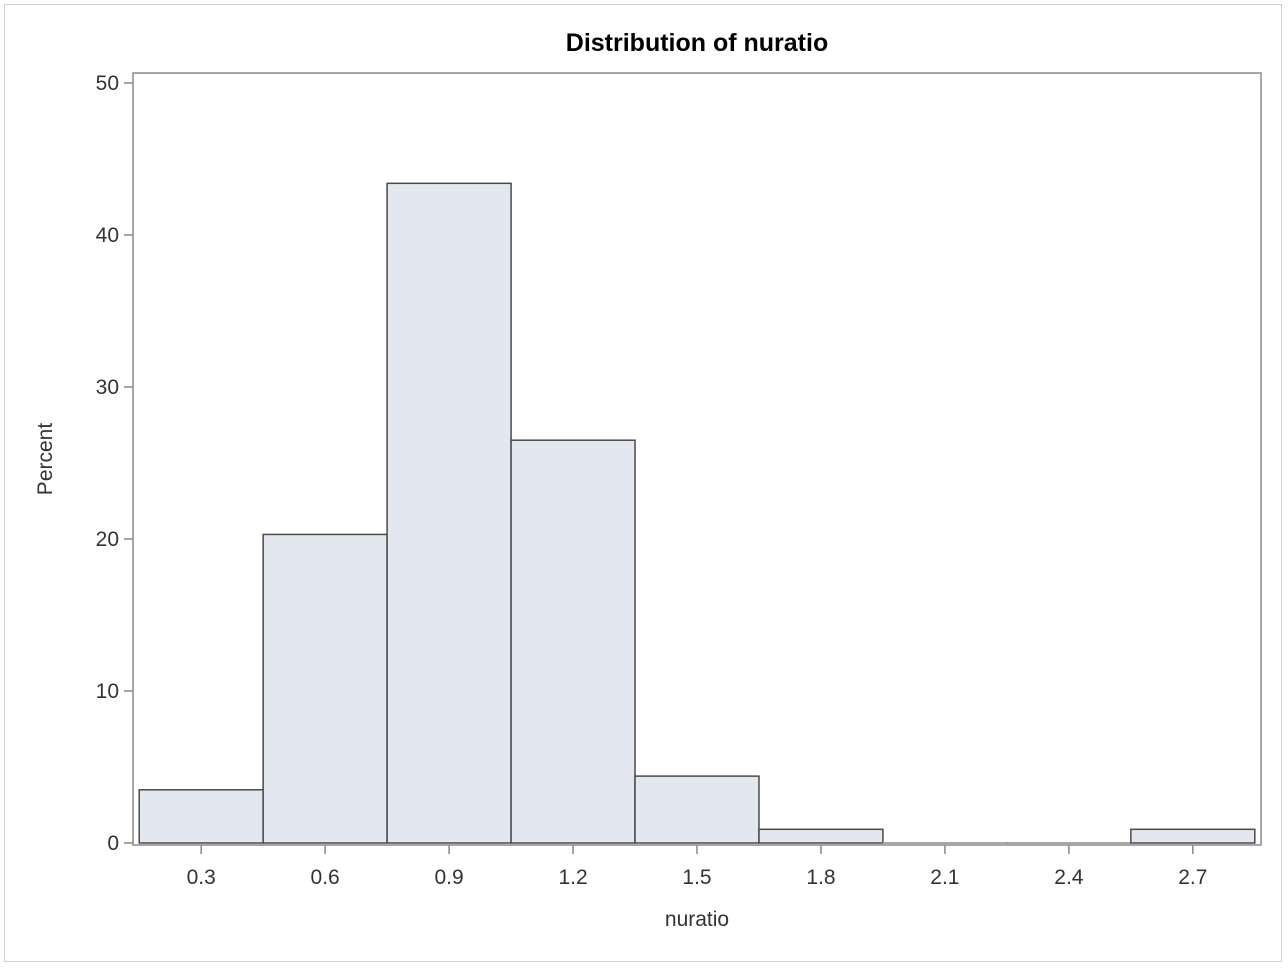 The height and width of the screenshot is (968, 1288). I want to click on x-tick-label: 0.9, so click(448, 877).